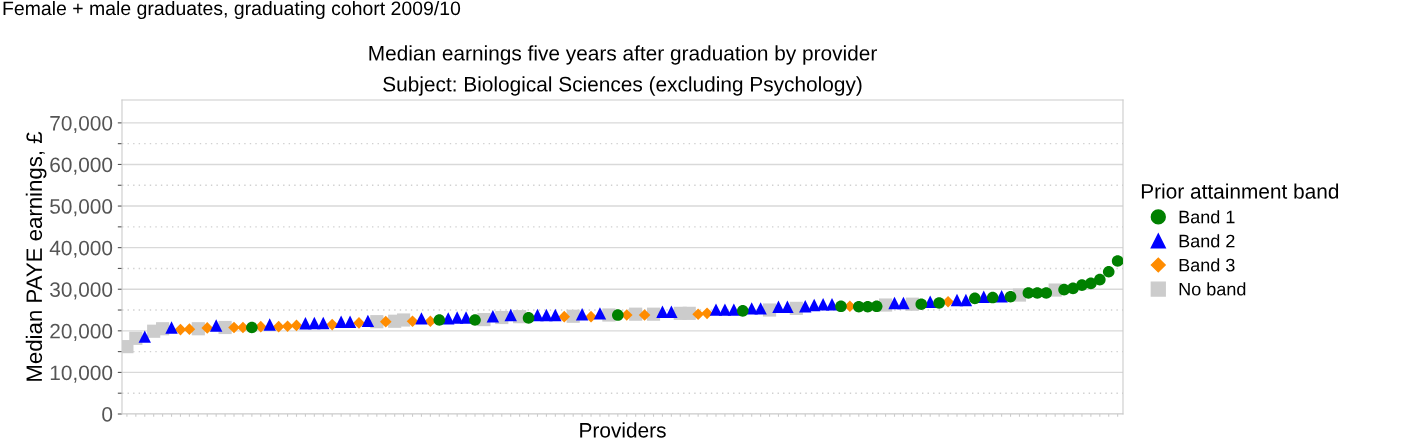 Image resolution: width=1407 pixels, height=445 pixels. I want to click on y-tick-label: 70,000, so click(81, 124).